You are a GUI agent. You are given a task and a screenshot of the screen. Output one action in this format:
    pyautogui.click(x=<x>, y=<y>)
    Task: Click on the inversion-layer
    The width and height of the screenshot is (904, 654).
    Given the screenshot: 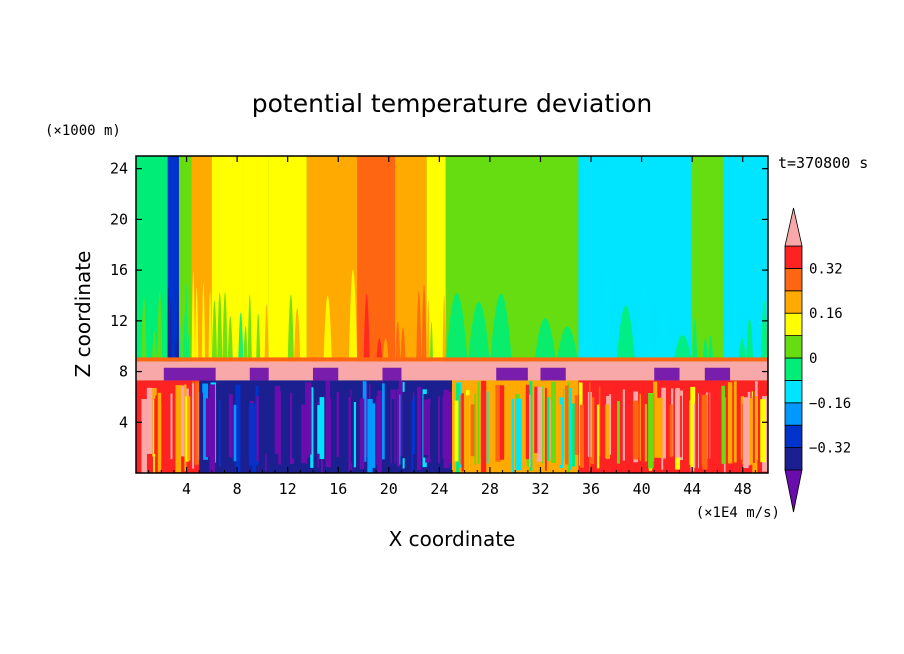 What is the action you would take?
    pyautogui.click(x=452, y=371)
    